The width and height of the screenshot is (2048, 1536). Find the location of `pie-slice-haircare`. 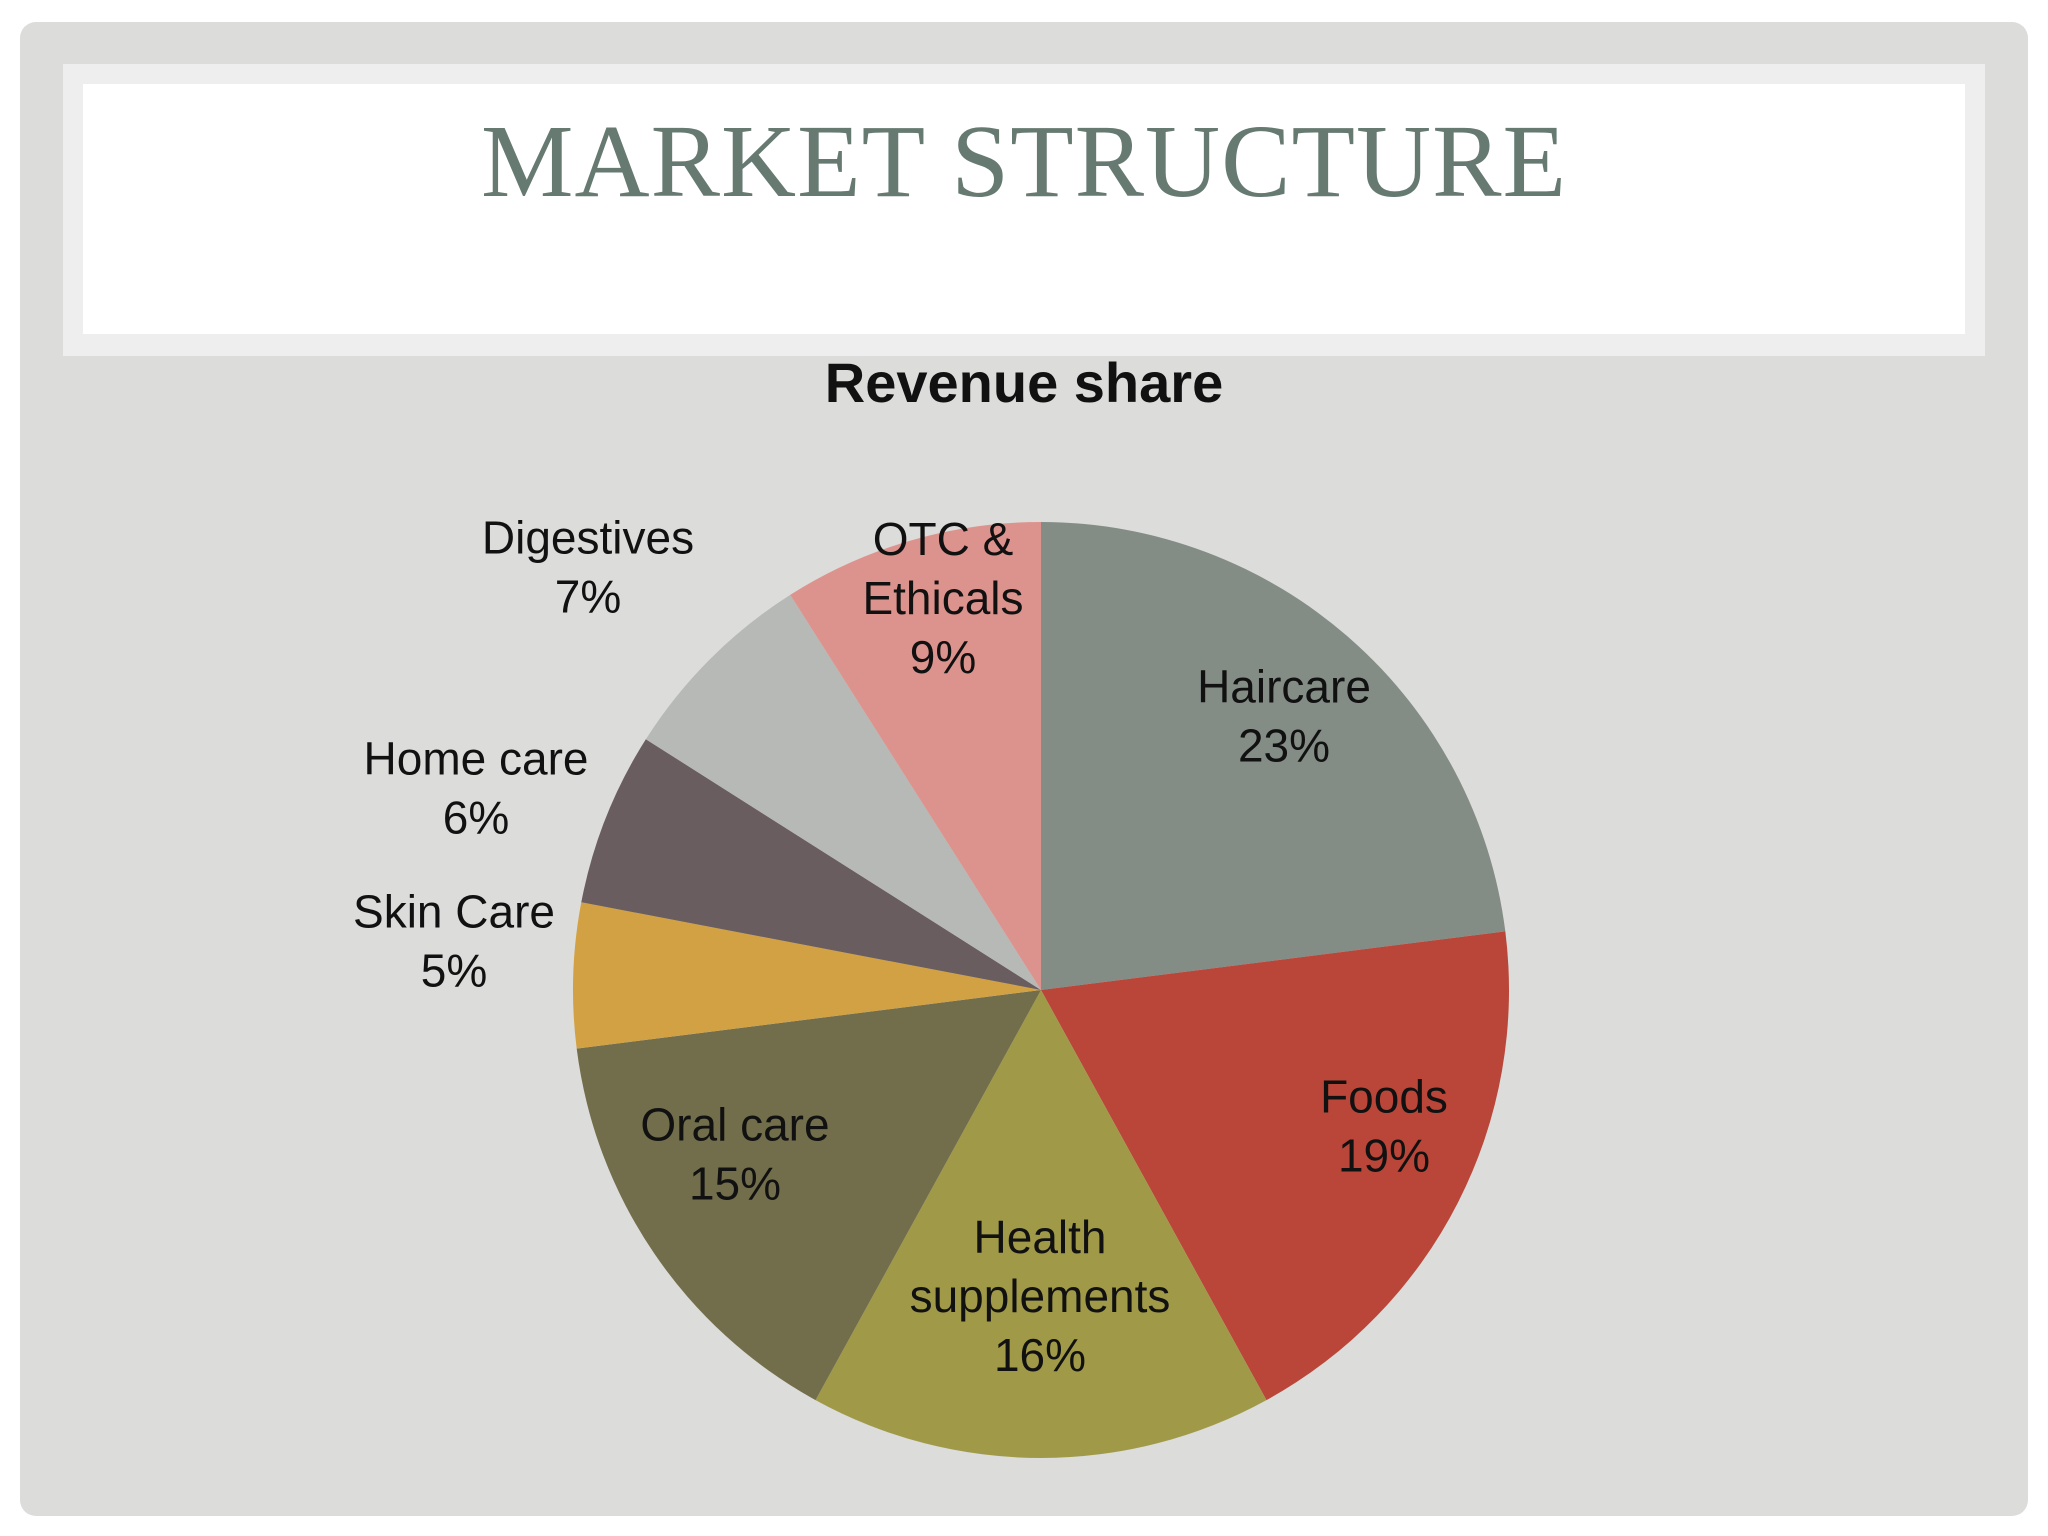

pie-slice-haircare is located at coordinates (1273, 756).